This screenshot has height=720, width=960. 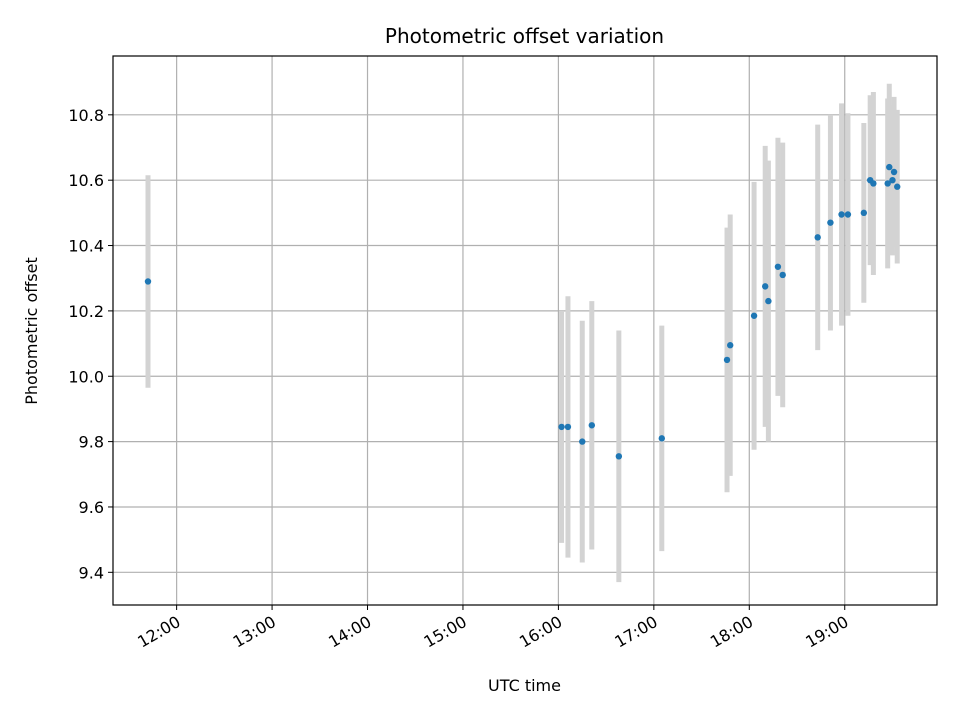 What do you see at coordinates (31, 331) in the screenshot?
I see `y-axis-label: Photometric offset` at bounding box center [31, 331].